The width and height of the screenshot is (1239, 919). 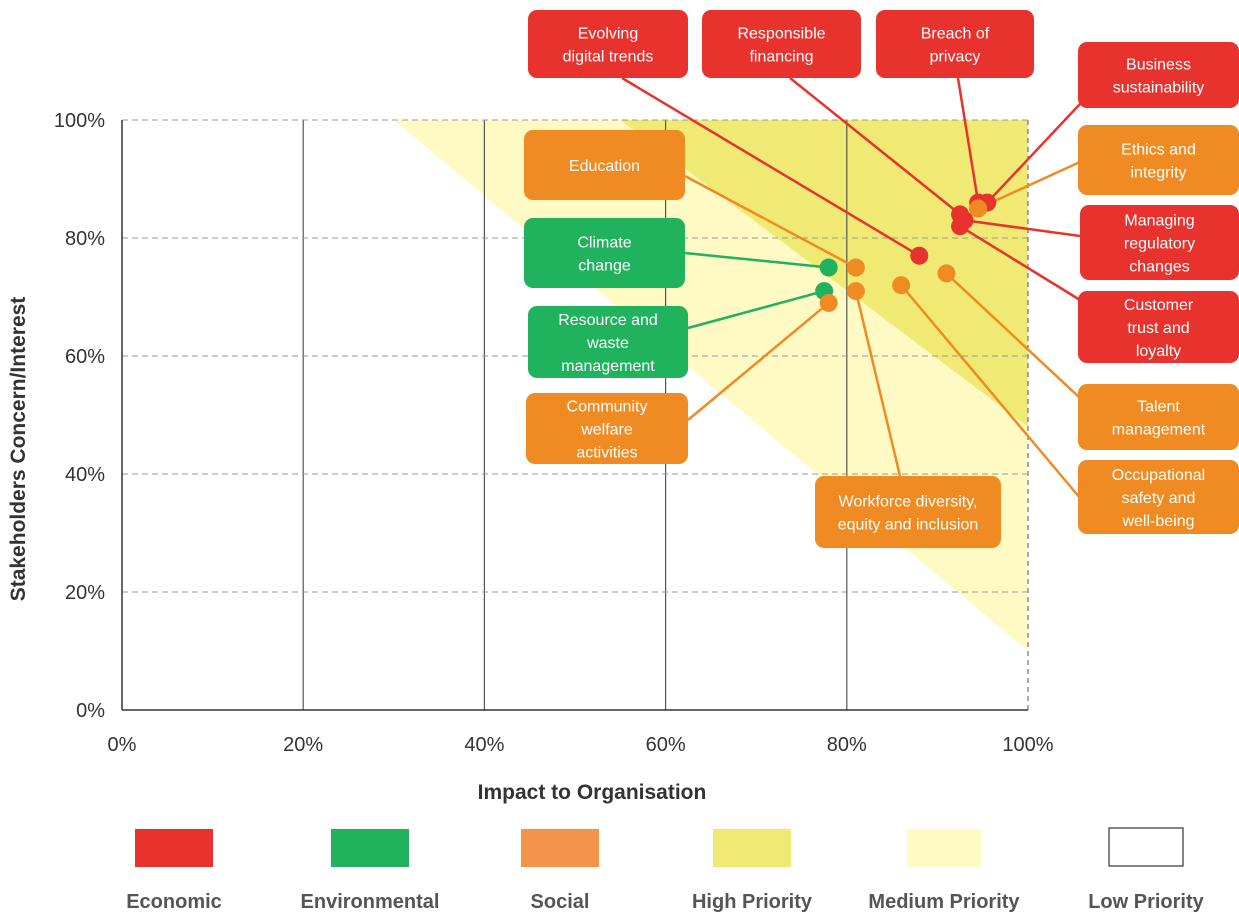 I want to click on callout-text: loyalty, so click(x=1158, y=351).